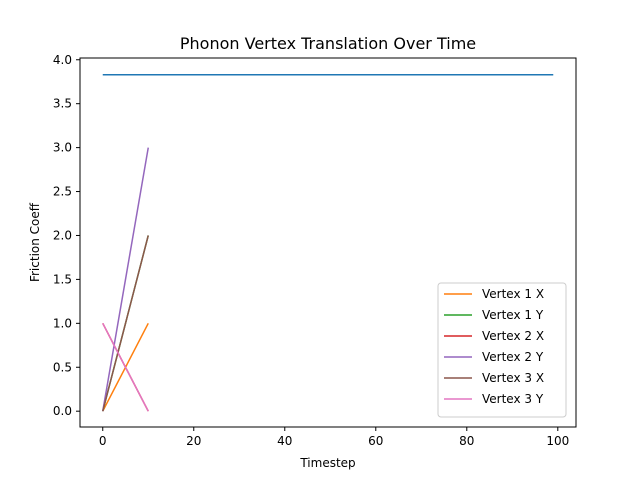 The image size is (640, 484). I want to click on y-tick-label: 1.5, so click(62, 279).